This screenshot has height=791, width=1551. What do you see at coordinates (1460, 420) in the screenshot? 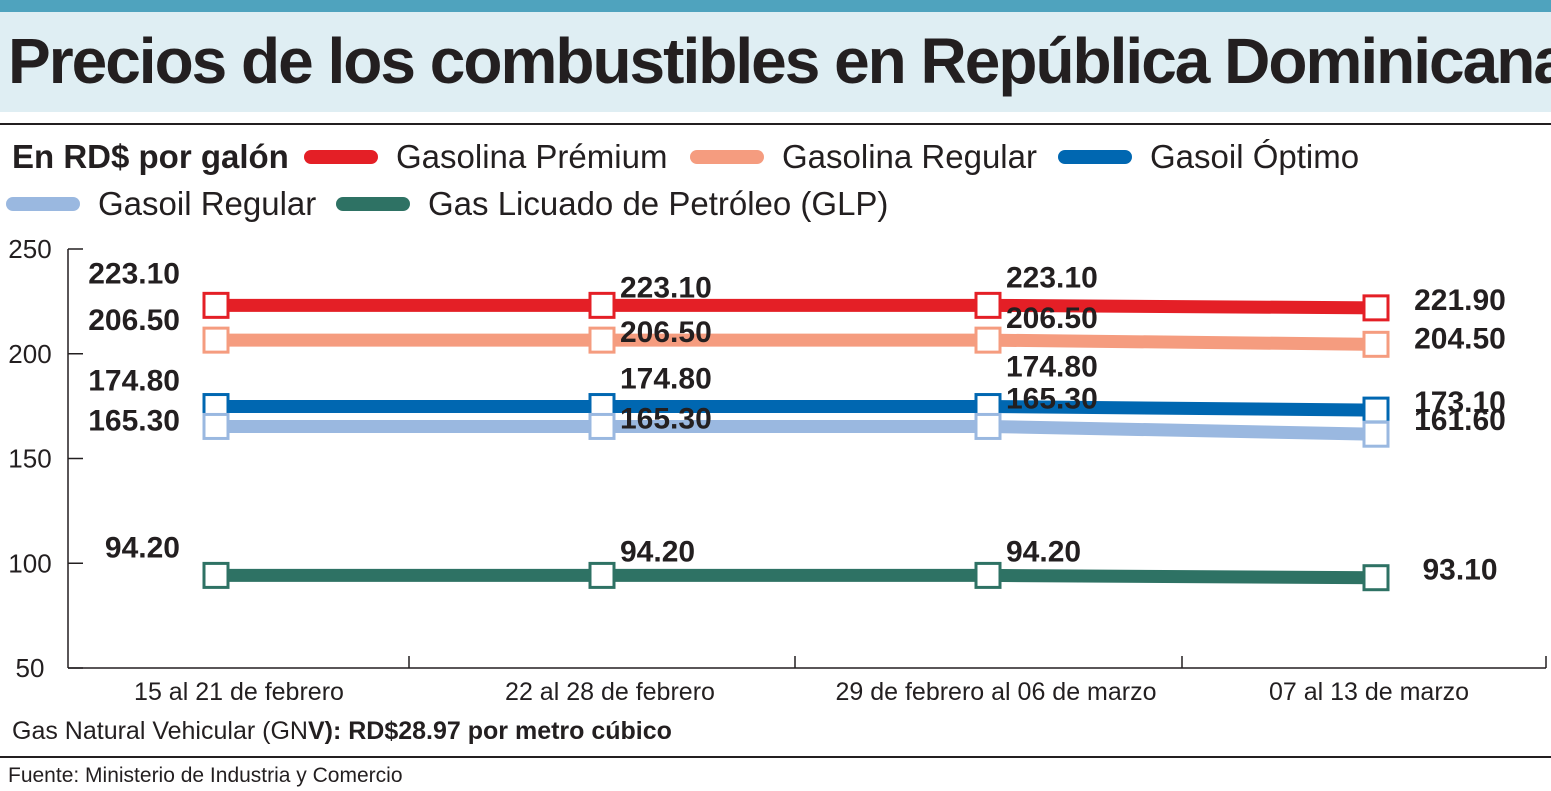
I see `data-label: 161.60` at bounding box center [1460, 420].